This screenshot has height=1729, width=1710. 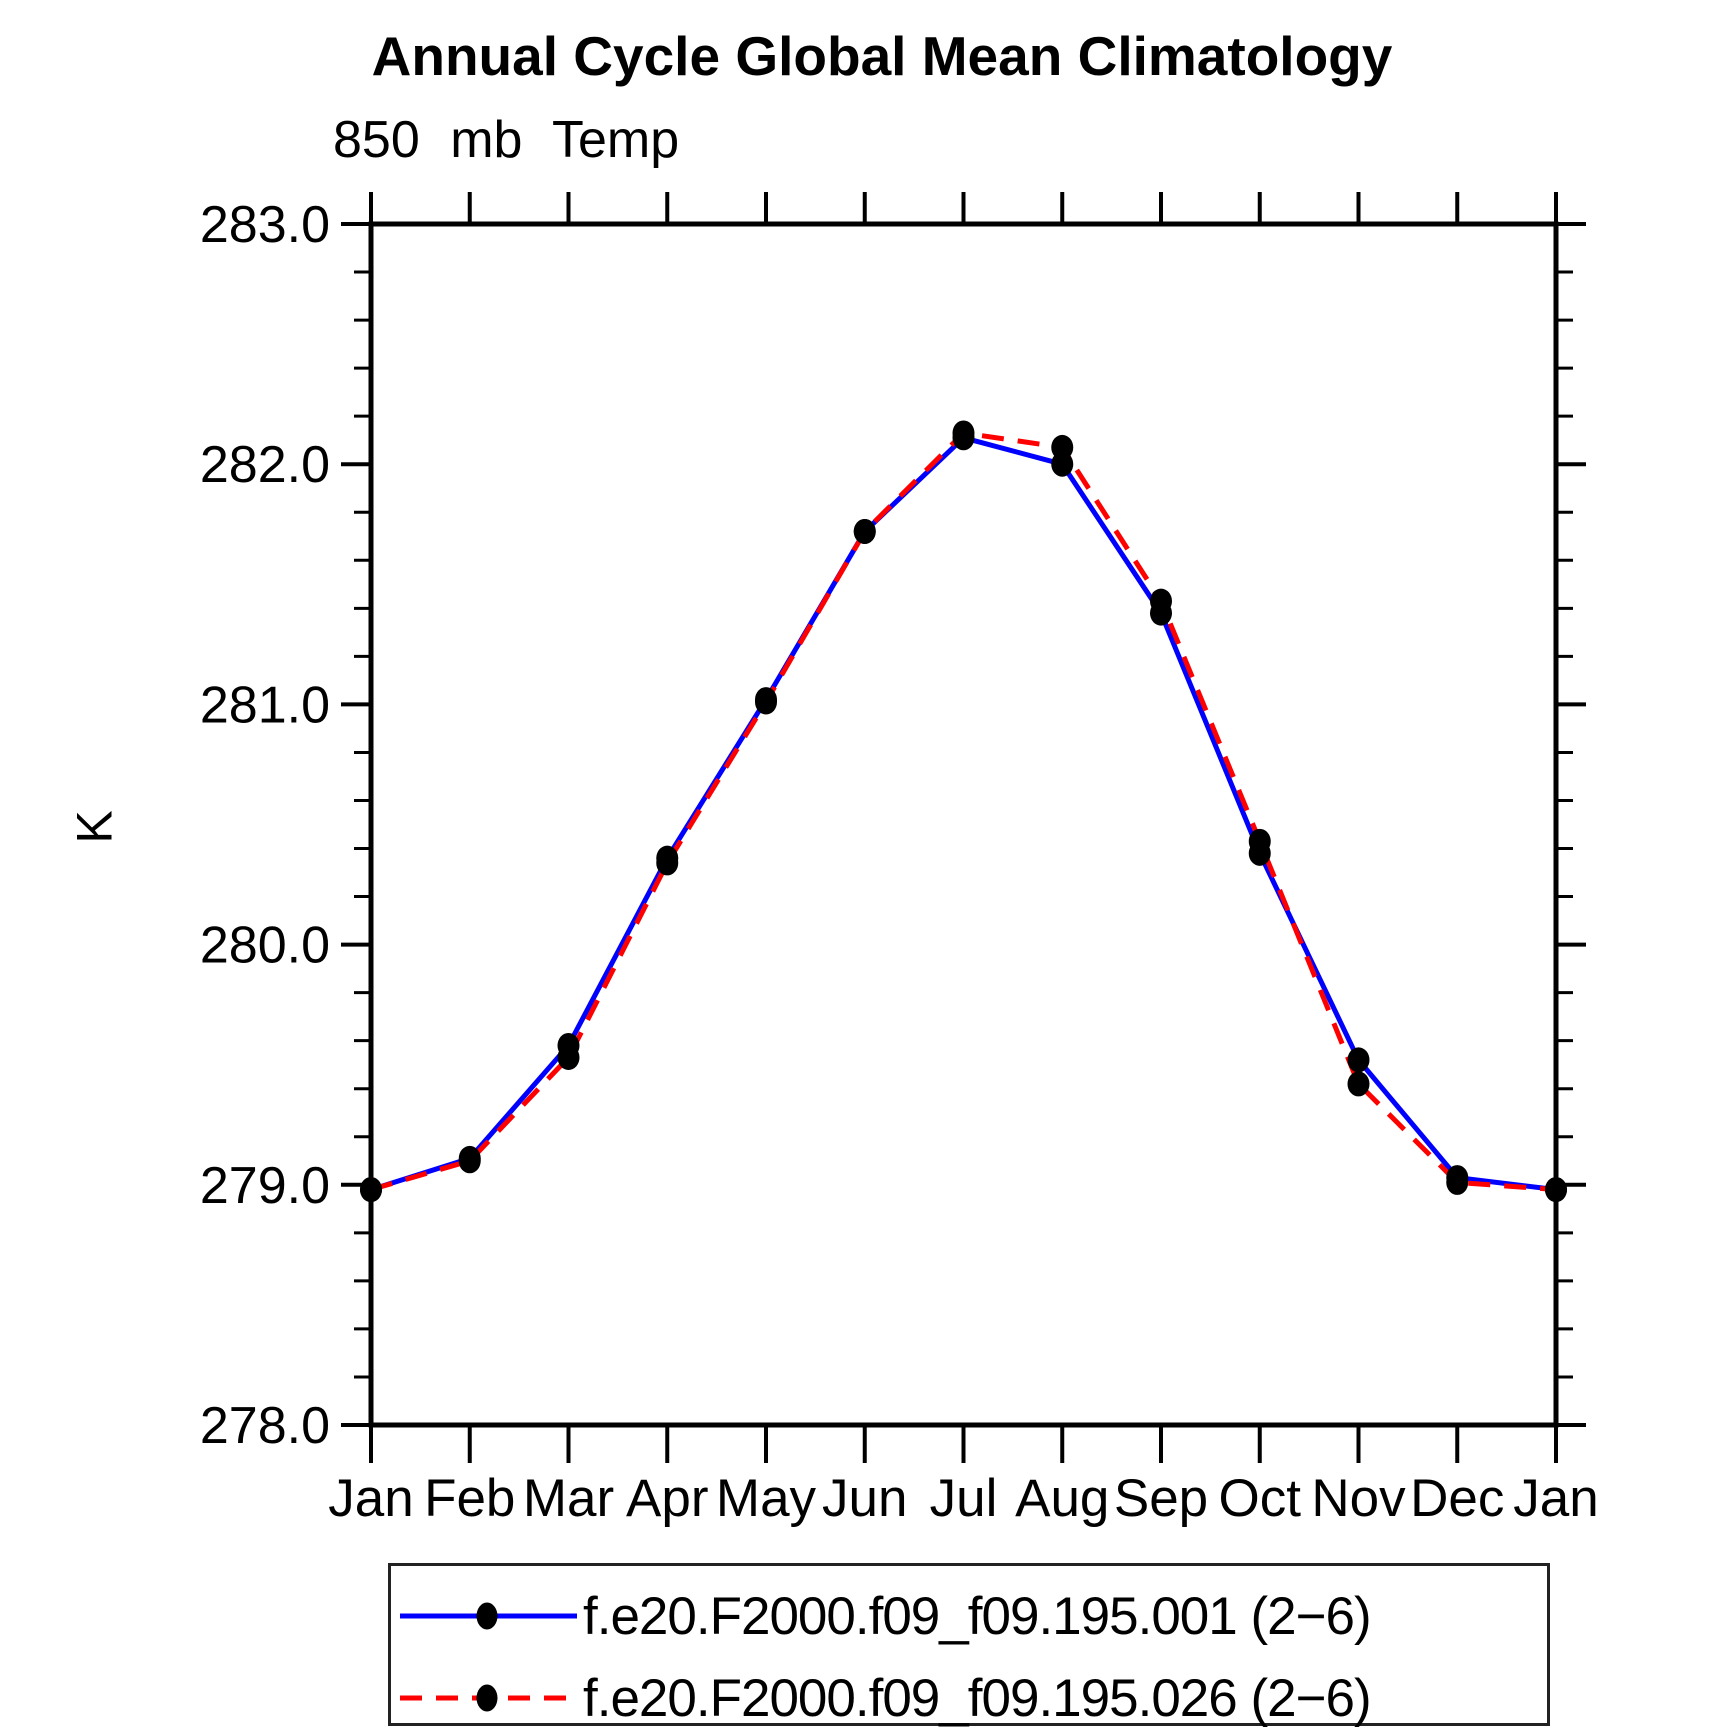 I want to click on legend-label: f.e20.F2000.f09_f09.195.001 (2−6), so click(x=977, y=1616).